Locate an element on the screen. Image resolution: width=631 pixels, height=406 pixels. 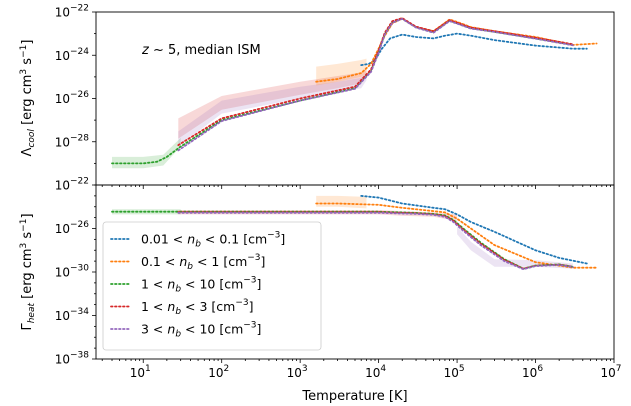
x-tick-label: 10⁴ is located at coordinates (375, 372).